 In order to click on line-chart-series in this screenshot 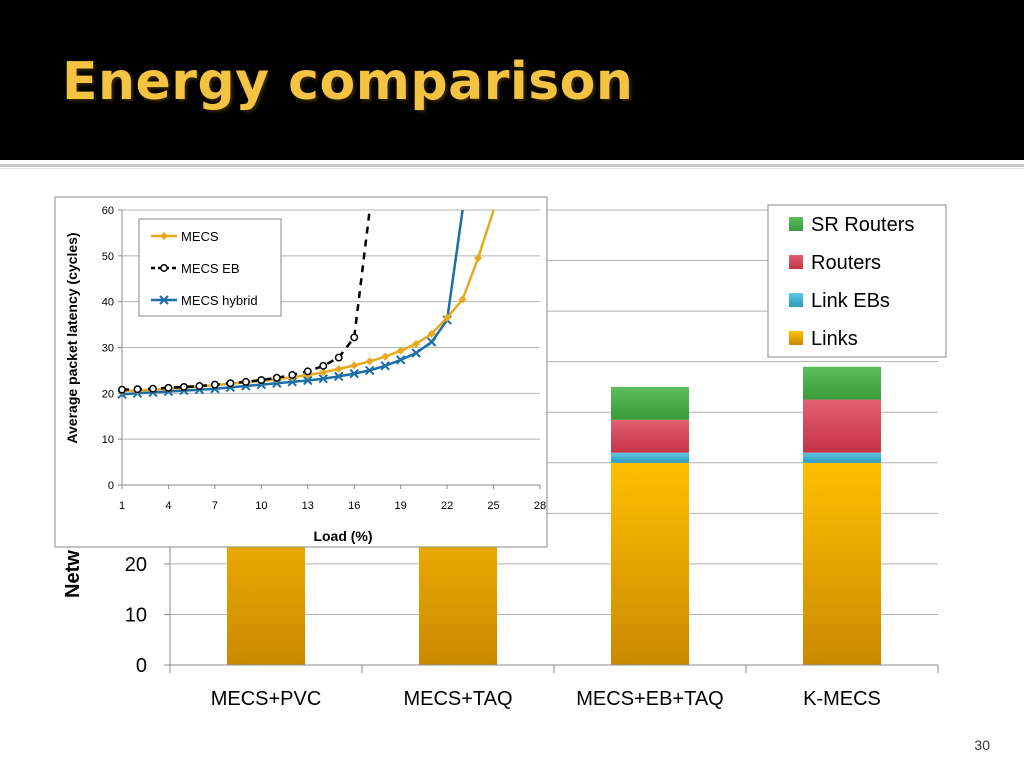, I will do `click(306, 304)`.